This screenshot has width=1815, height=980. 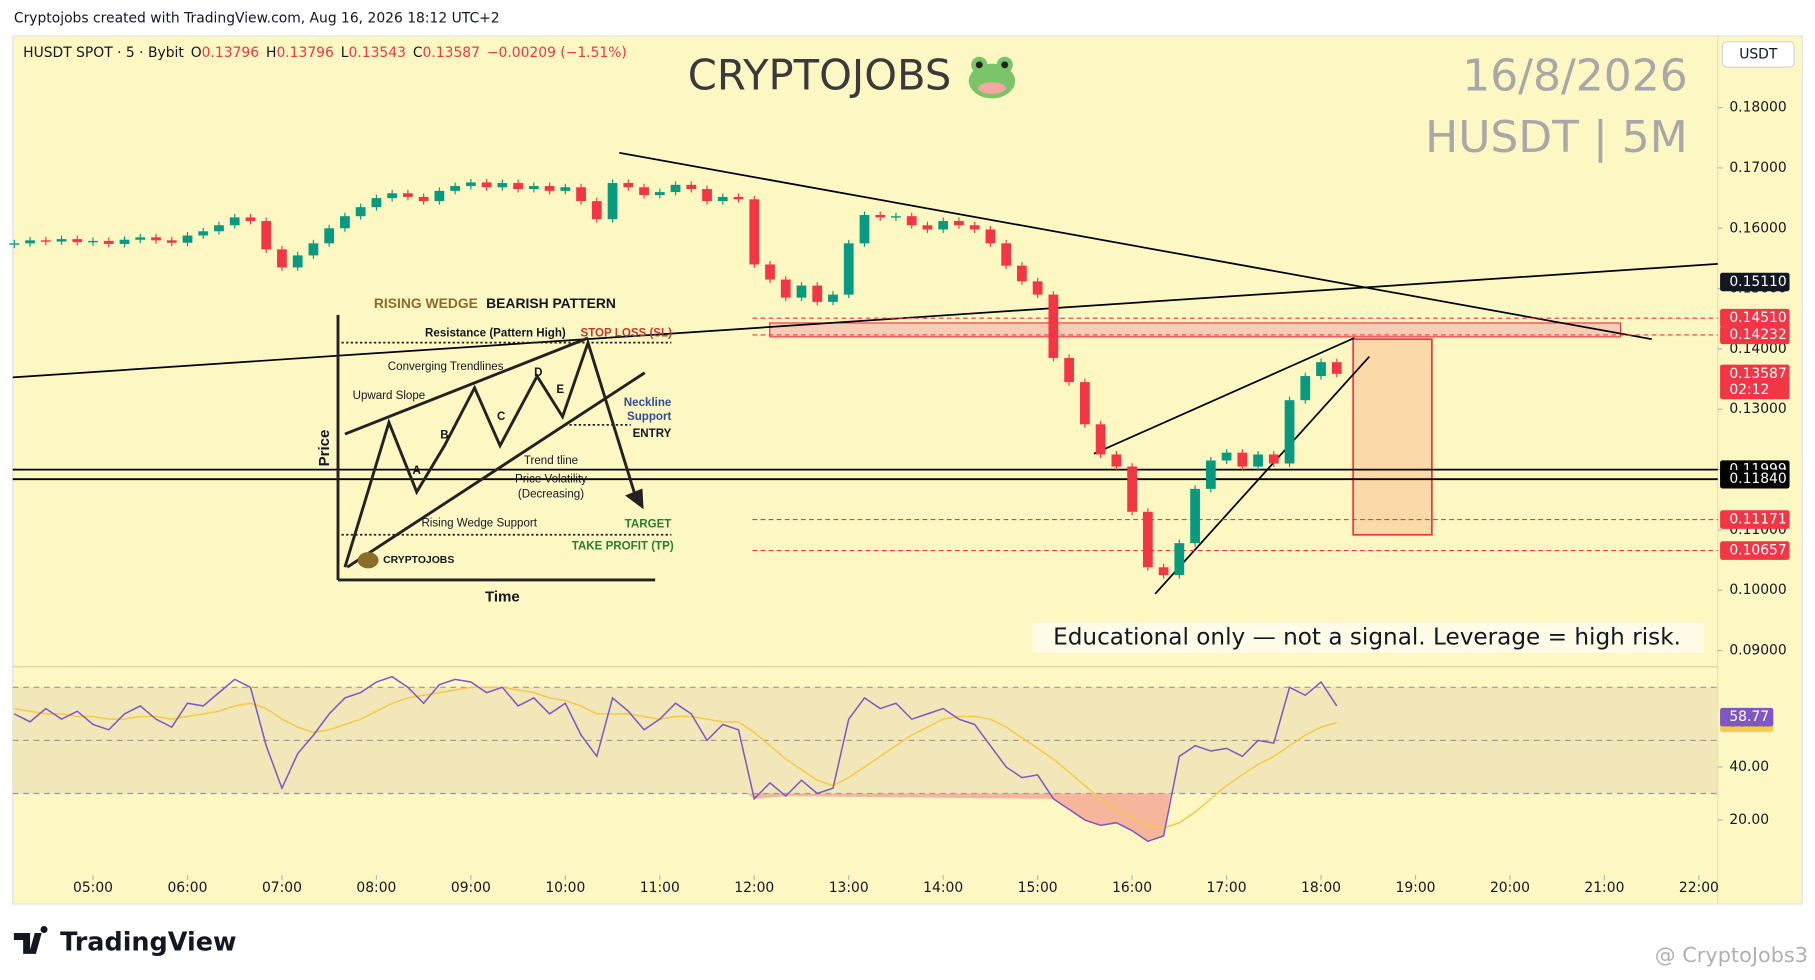 What do you see at coordinates (30, 940) in the screenshot?
I see `logo-mark` at bounding box center [30, 940].